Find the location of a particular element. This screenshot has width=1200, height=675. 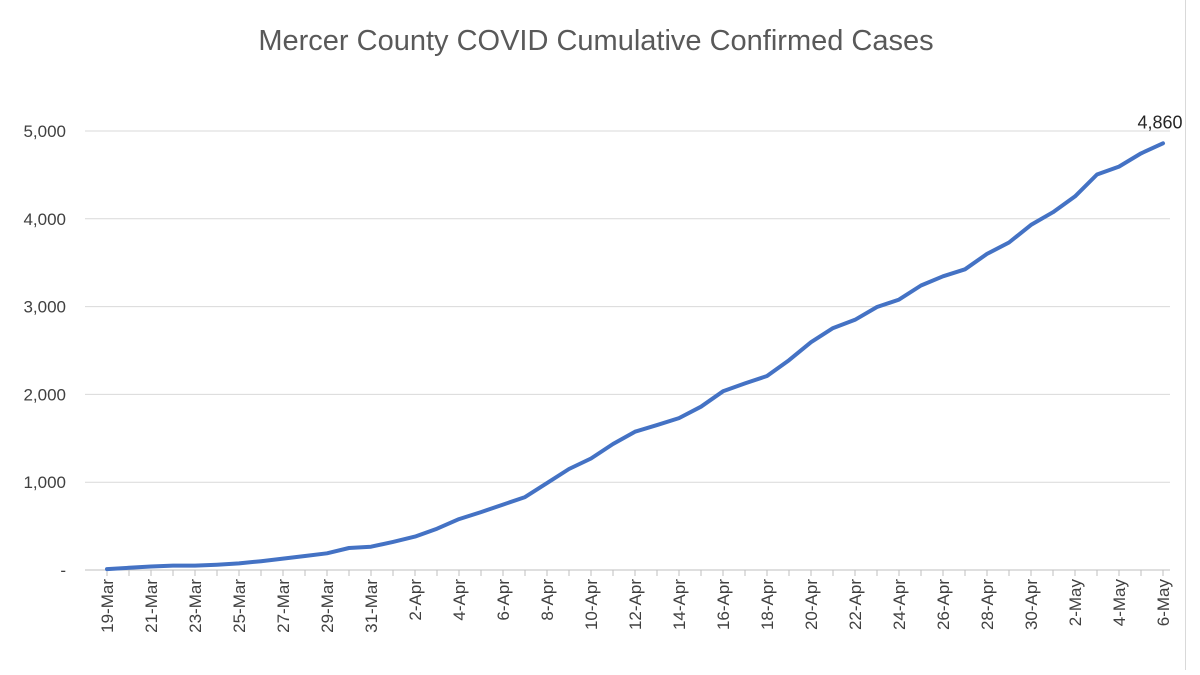

x-tick-label: 27-Mar is located at coordinates (283, 606).